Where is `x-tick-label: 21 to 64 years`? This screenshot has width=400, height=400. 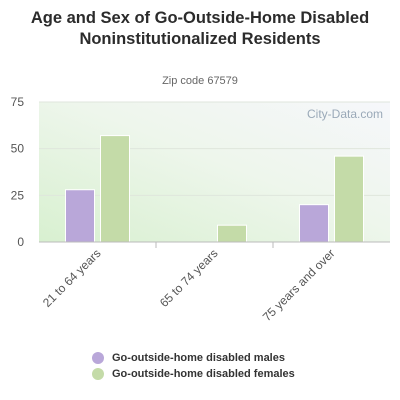 x-tick-label: 21 to 64 years is located at coordinates (72, 278).